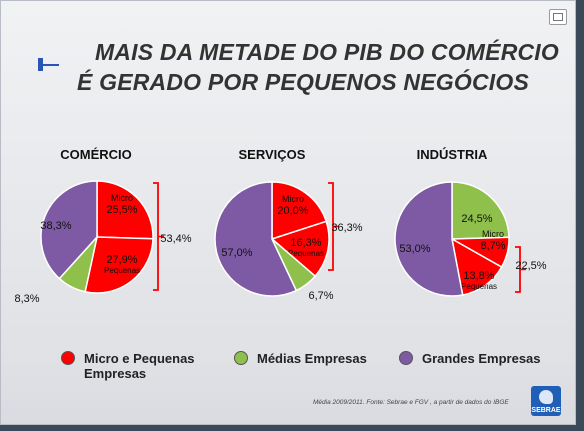  Describe the element at coordinates (478, 276) in the screenshot. I see `slice-label-2-2: 13,8%` at that location.